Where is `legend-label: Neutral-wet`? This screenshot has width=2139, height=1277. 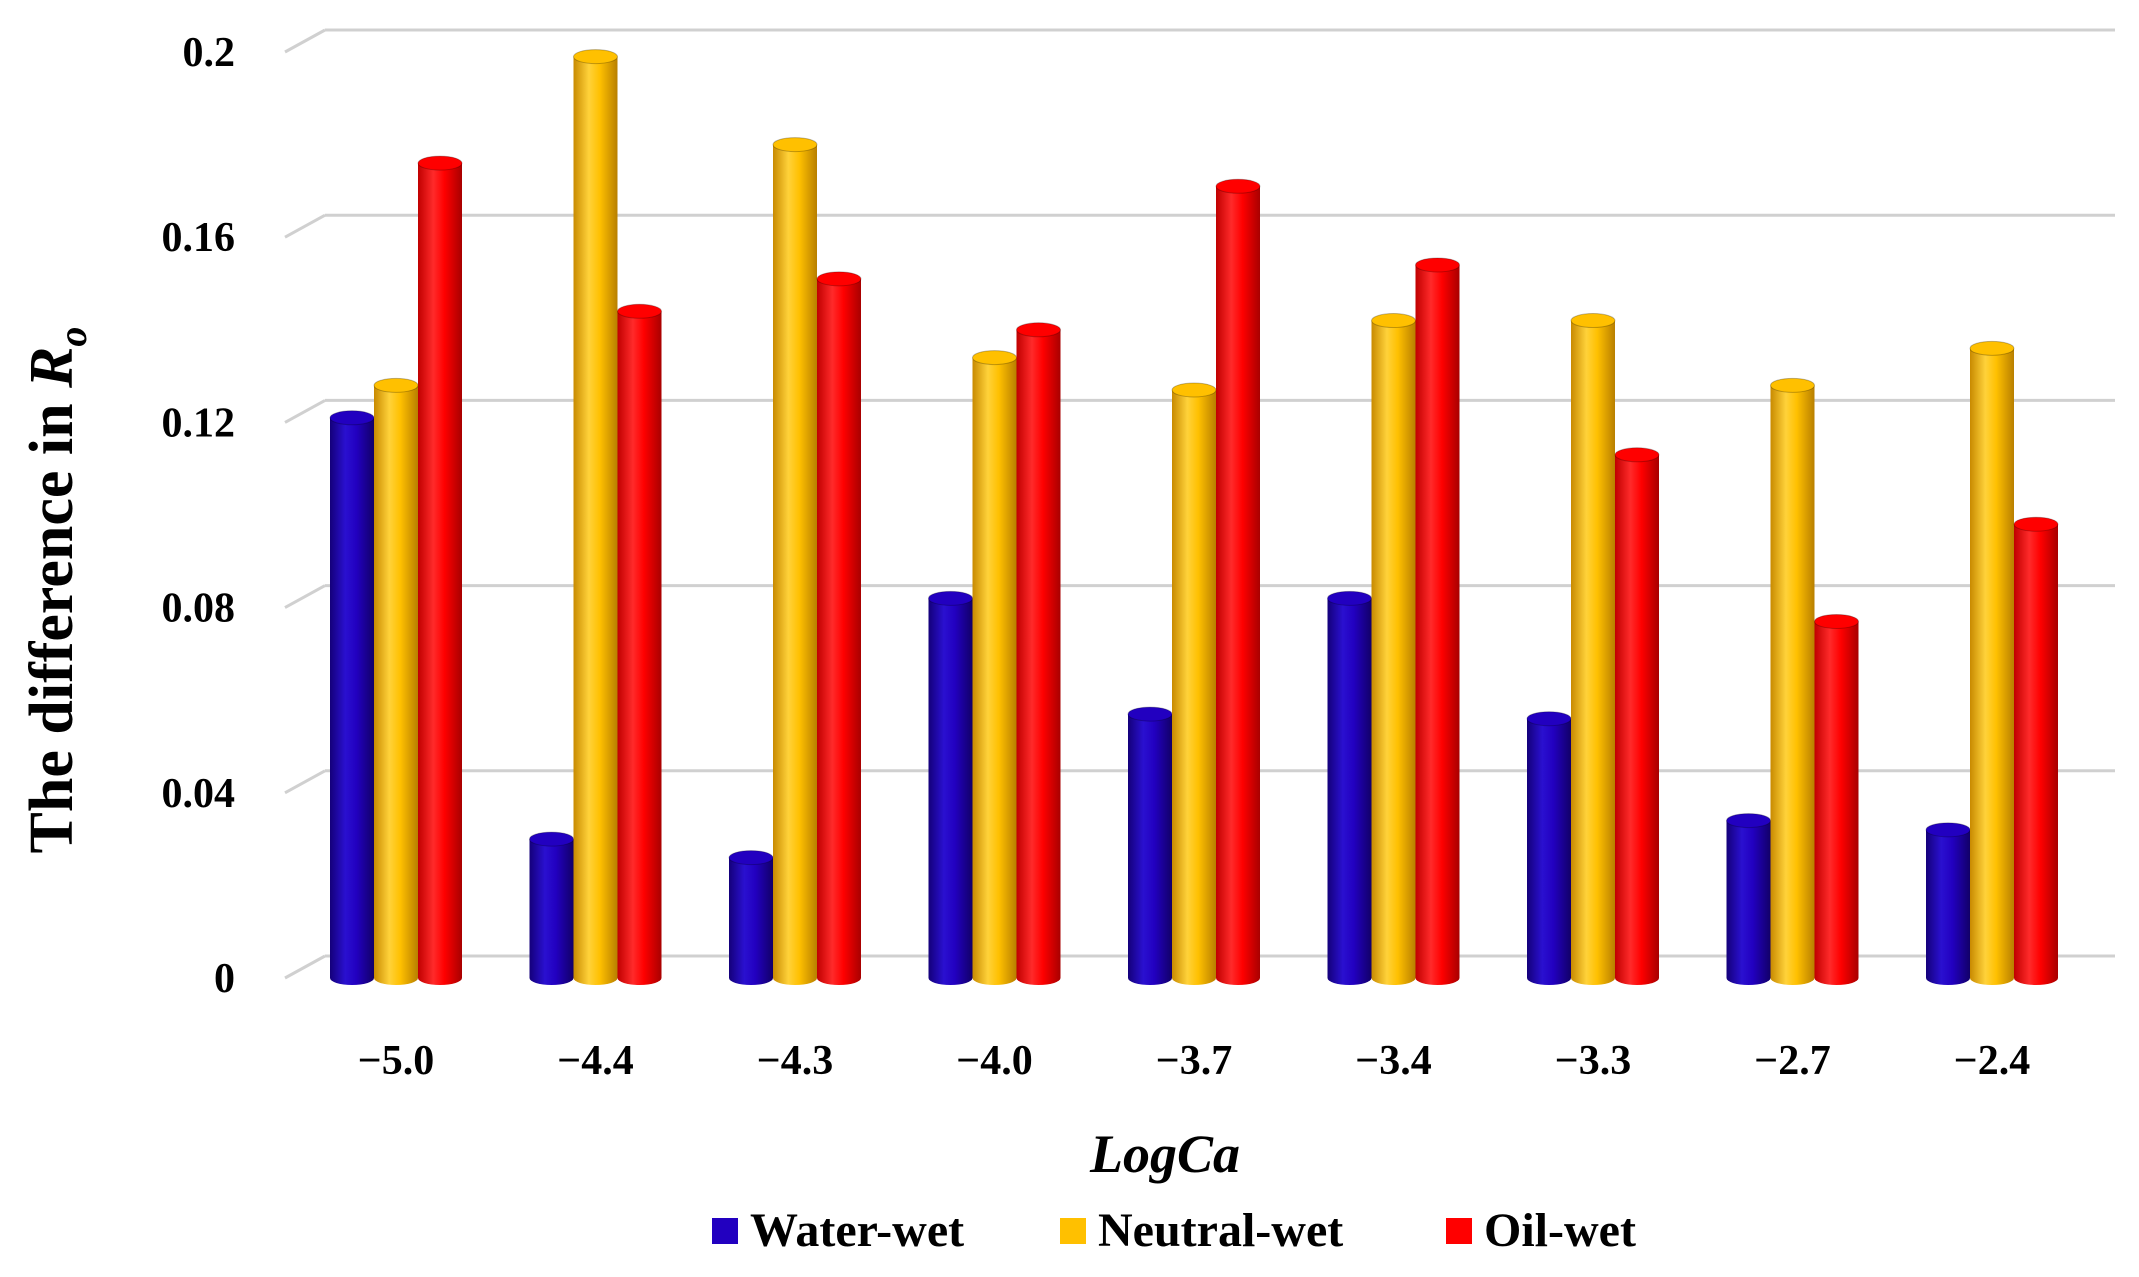
legend-label: Neutral-wet is located at coordinates (1220, 1230).